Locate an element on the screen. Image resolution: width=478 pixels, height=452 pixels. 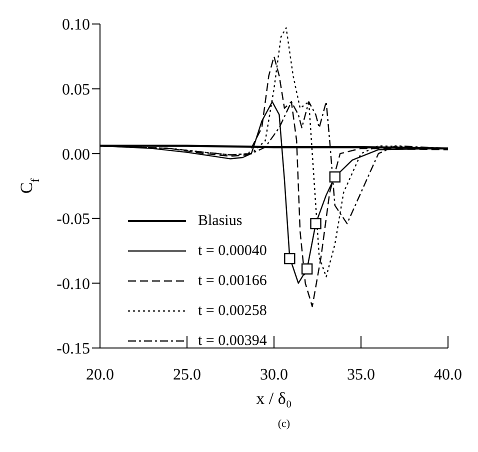
x-tick-label: 20.0 is located at coordinates (100, 375).